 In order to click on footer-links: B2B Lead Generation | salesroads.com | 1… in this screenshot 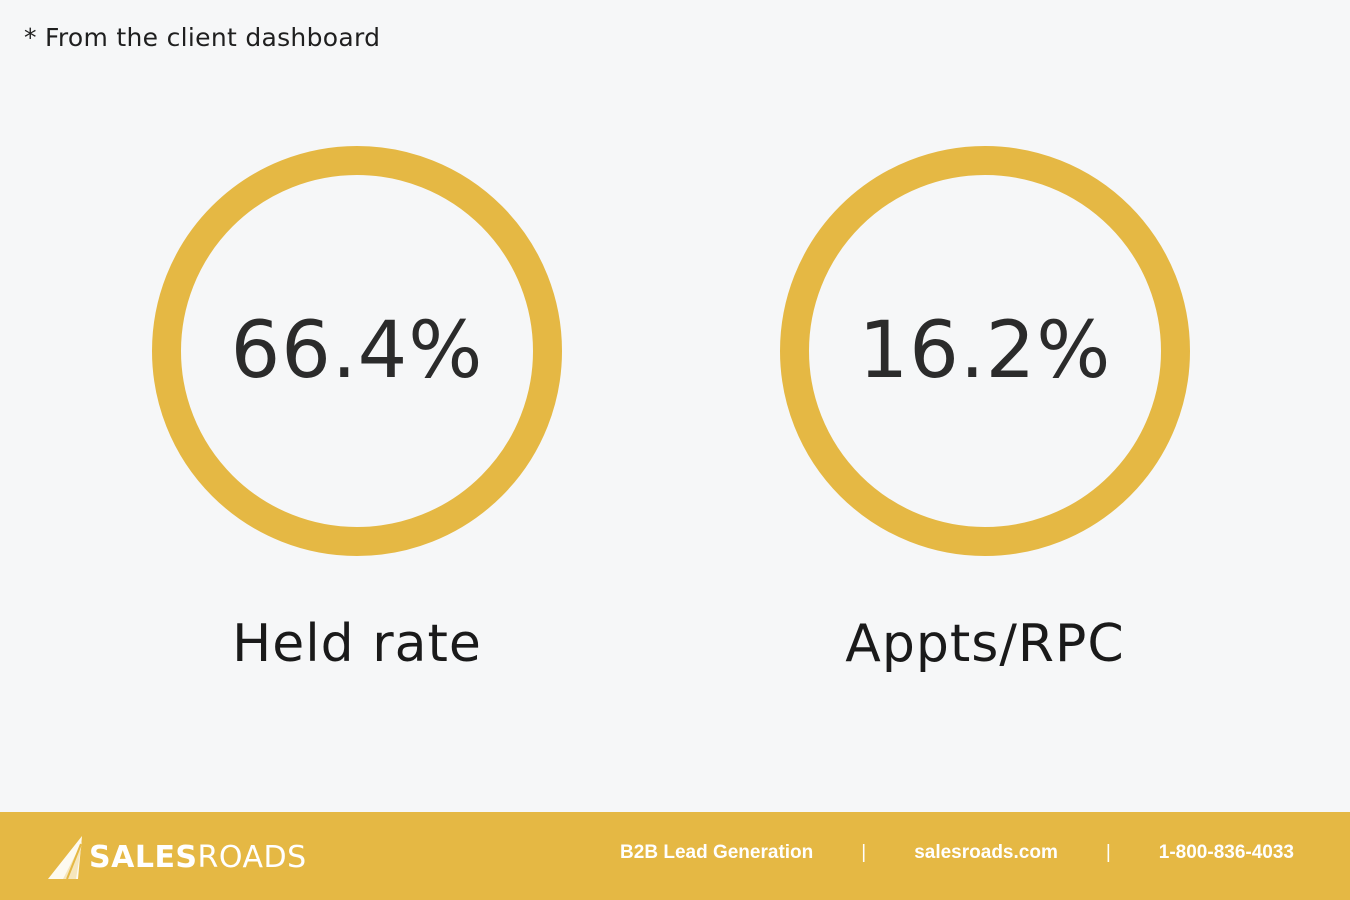, I will do `click(957, 853)`.